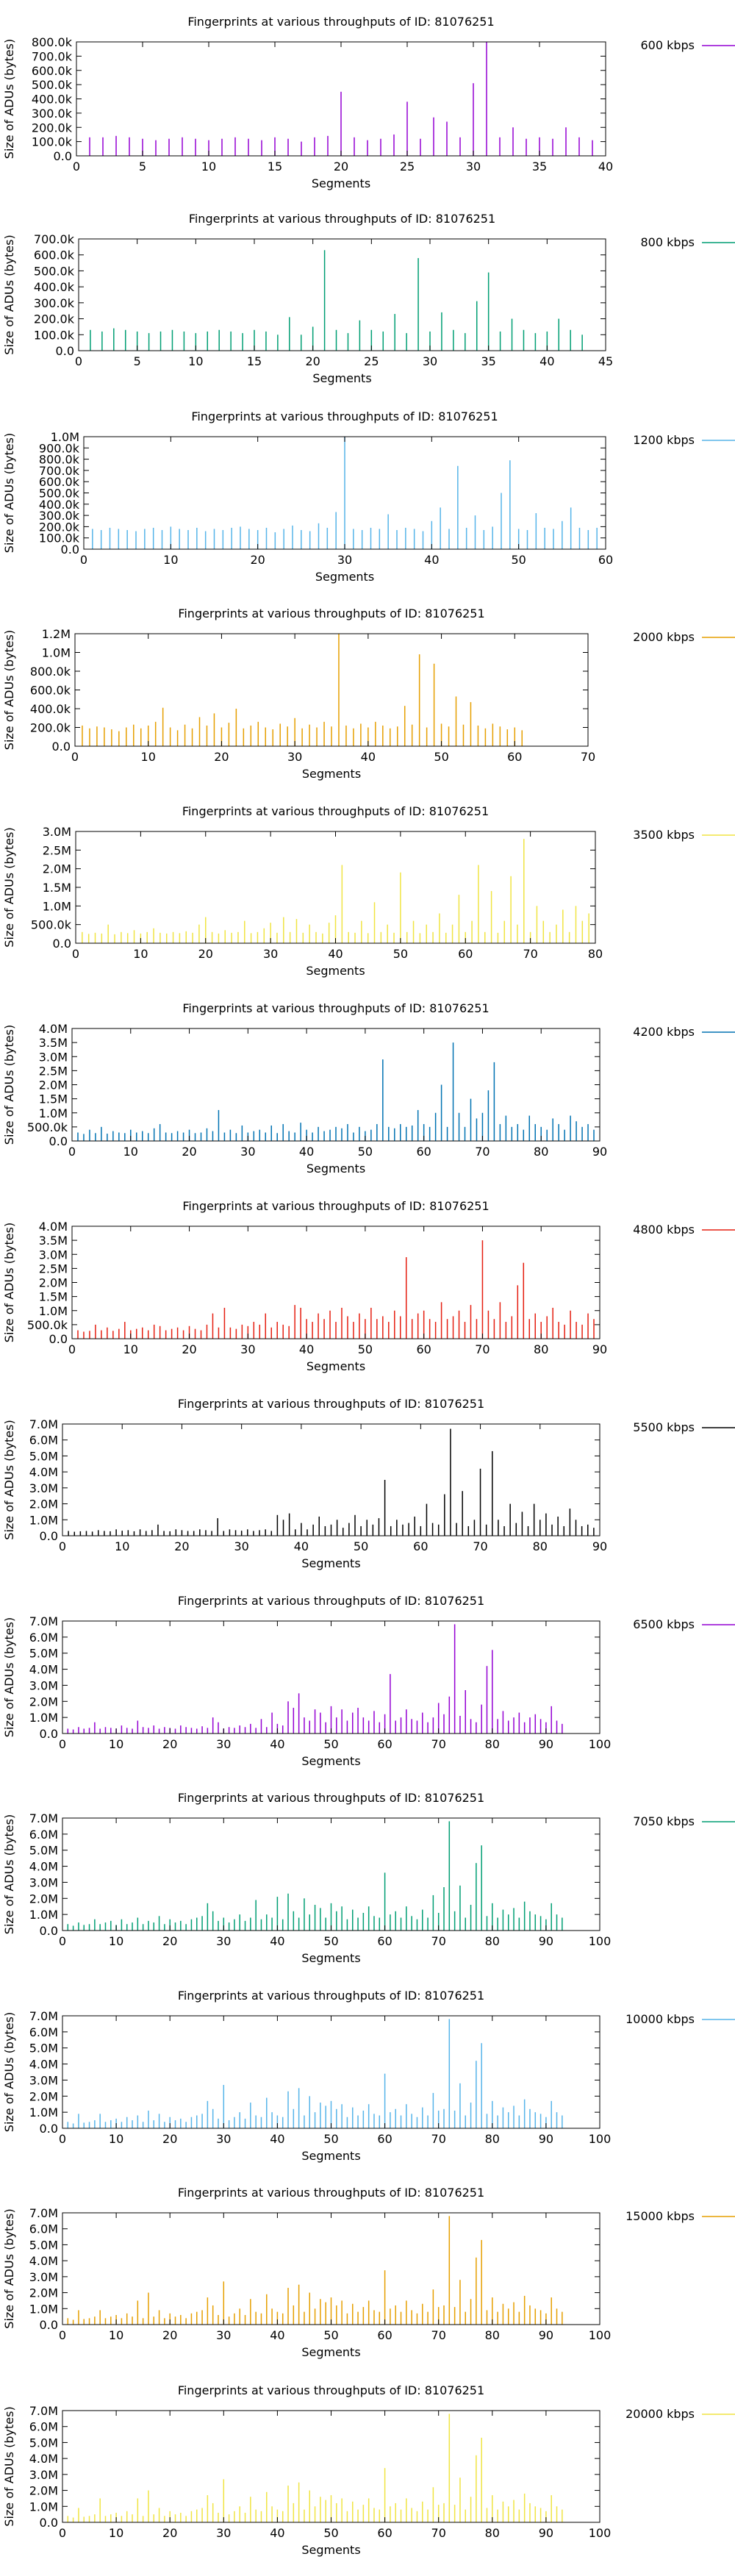 This screenshot has height=2576, width=735. What do you see at coordinates (257, 560) in the screenshot?
I see `x-tick-label: 20` at bounding box center [257, 560].